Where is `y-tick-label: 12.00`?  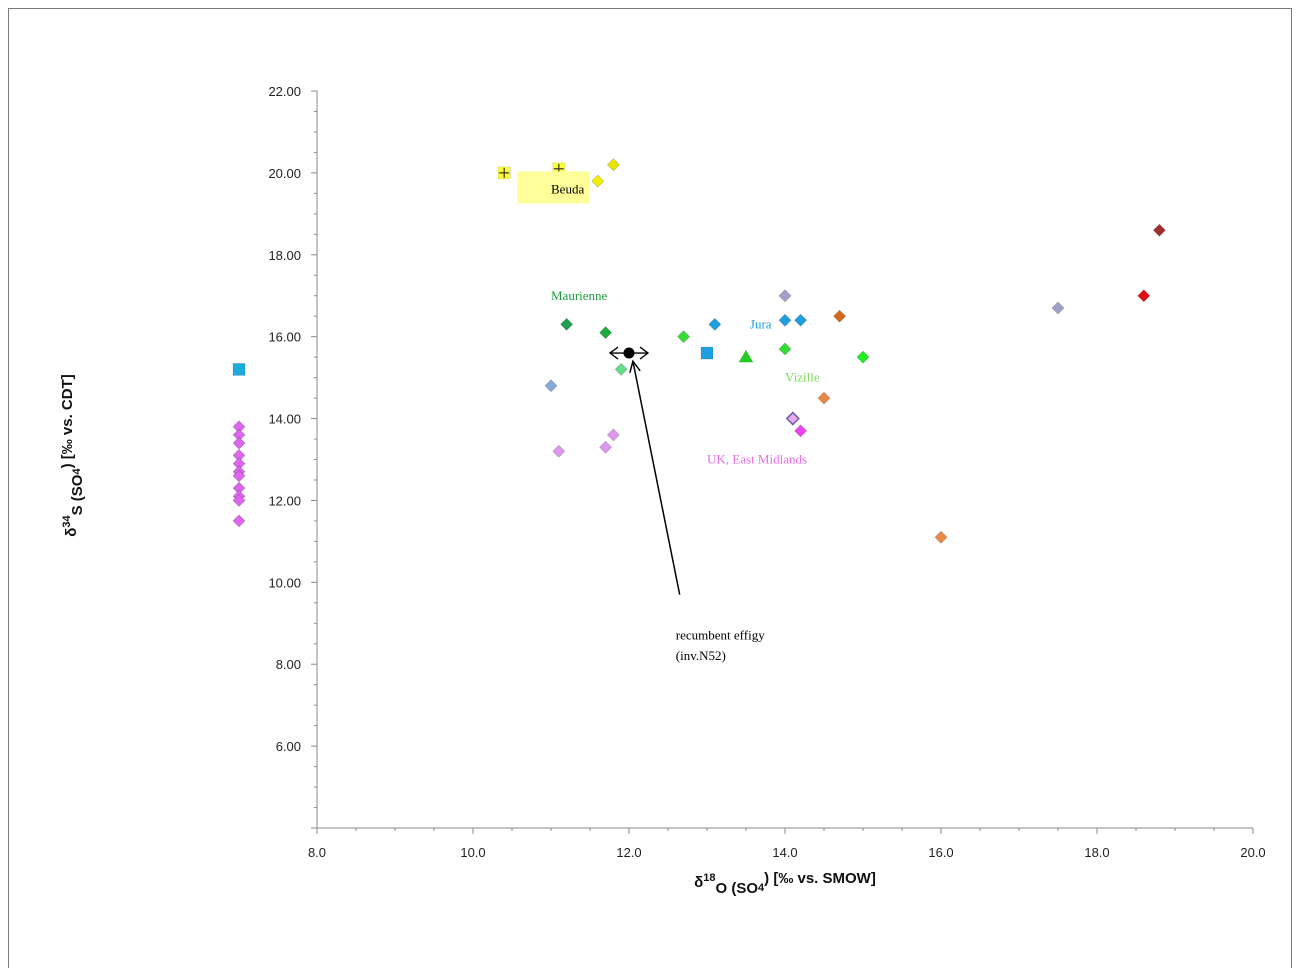
y-tick-label: 12.00 is located at coordinates (284, 500).